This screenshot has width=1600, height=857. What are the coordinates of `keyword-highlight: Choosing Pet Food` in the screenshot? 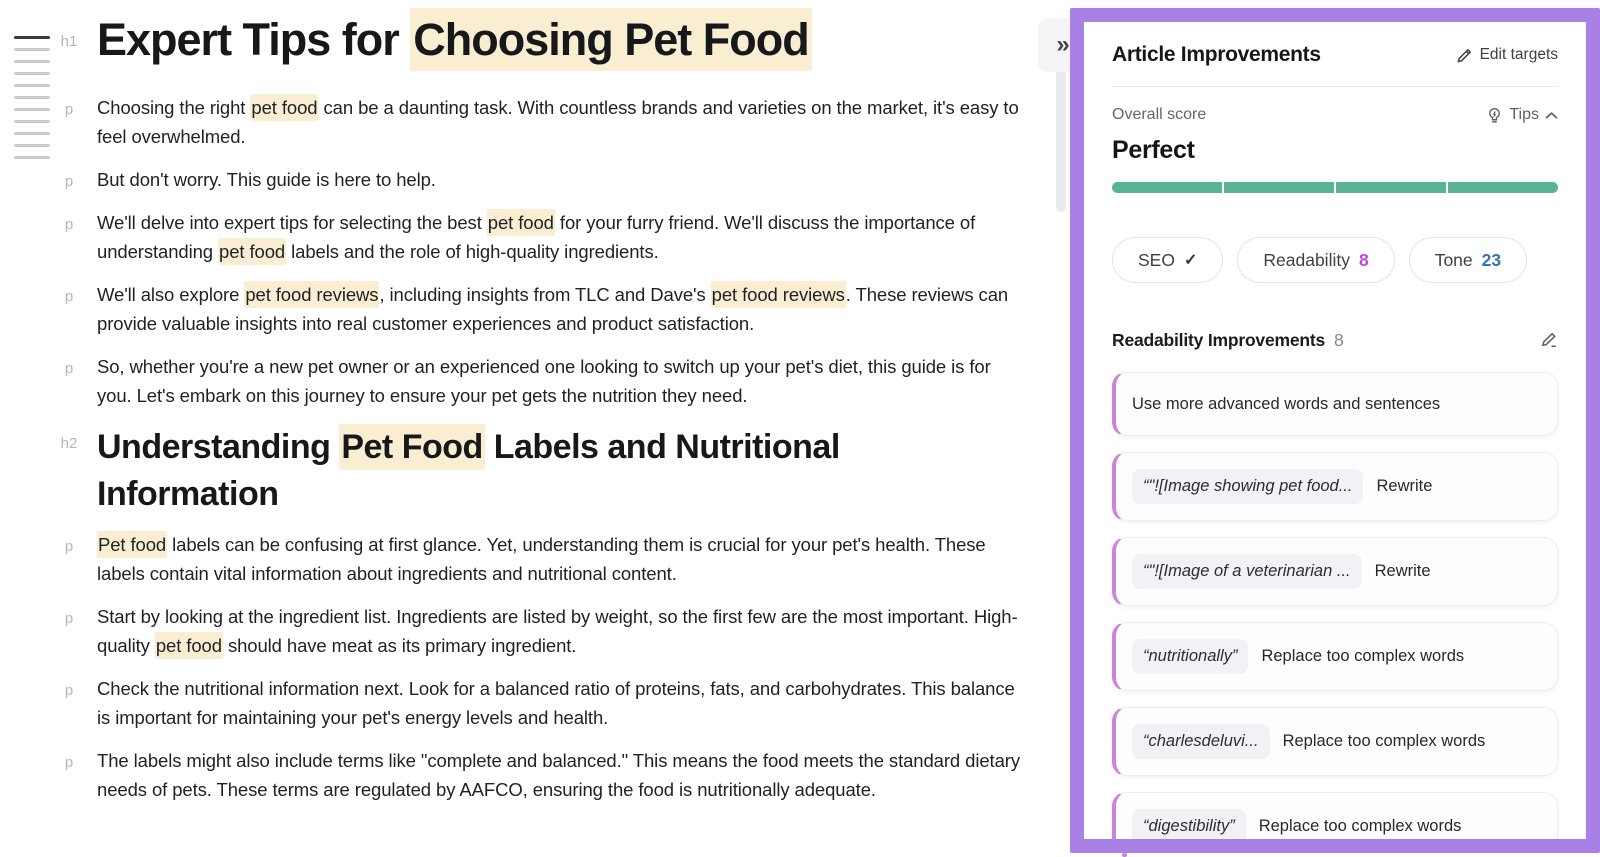 It's located at (611, 39).